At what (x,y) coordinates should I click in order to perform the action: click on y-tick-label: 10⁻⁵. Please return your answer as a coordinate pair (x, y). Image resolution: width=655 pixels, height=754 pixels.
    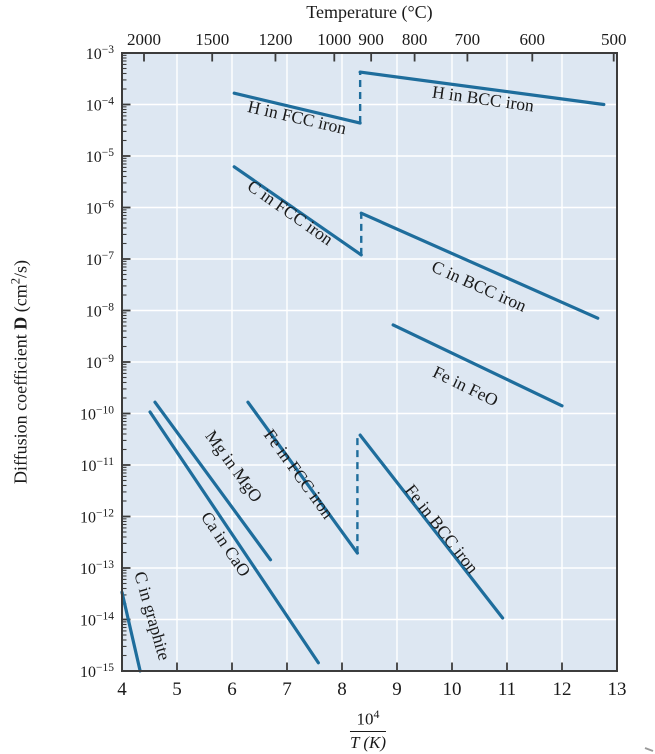
    Looking at the image, I should click on (100, 156).